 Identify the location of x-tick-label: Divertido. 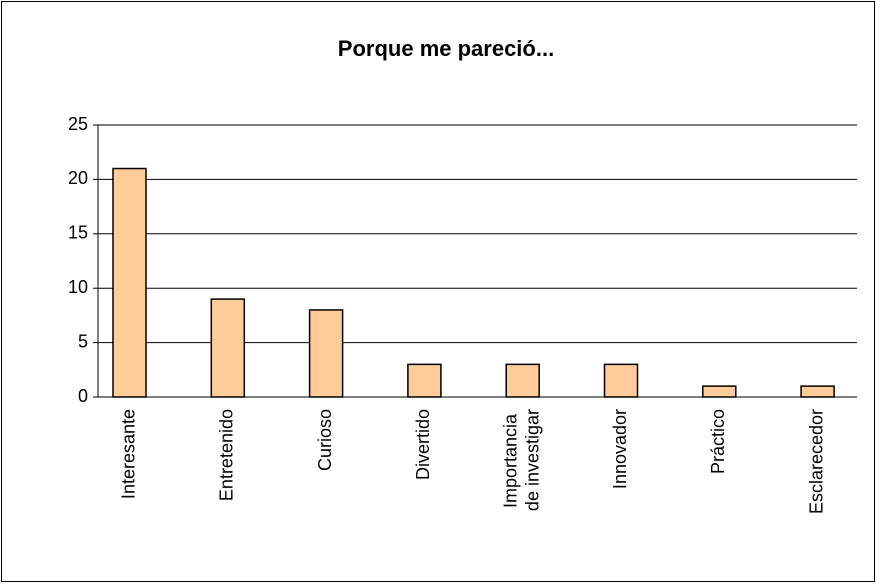
(423, 444).